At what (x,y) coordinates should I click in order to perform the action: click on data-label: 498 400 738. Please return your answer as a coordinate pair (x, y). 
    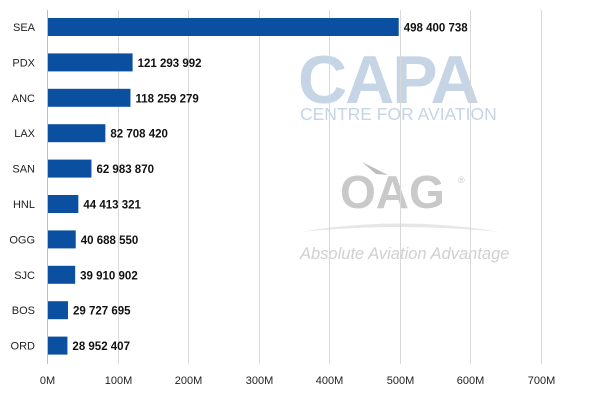
    Looking at the image, I should click on (436, 29).